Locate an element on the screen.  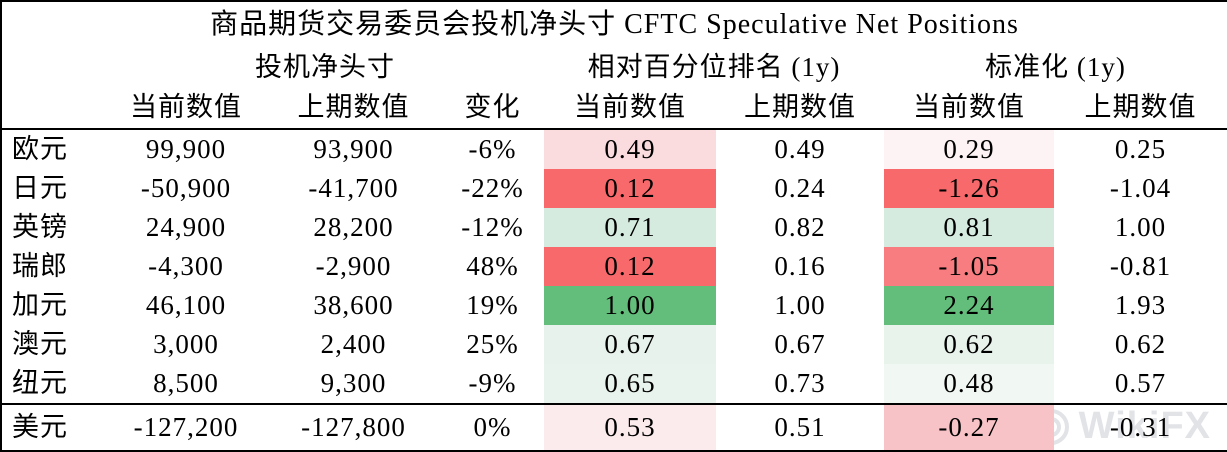
spec-prev-value: 38,600 is located at coordinates (353, 305).